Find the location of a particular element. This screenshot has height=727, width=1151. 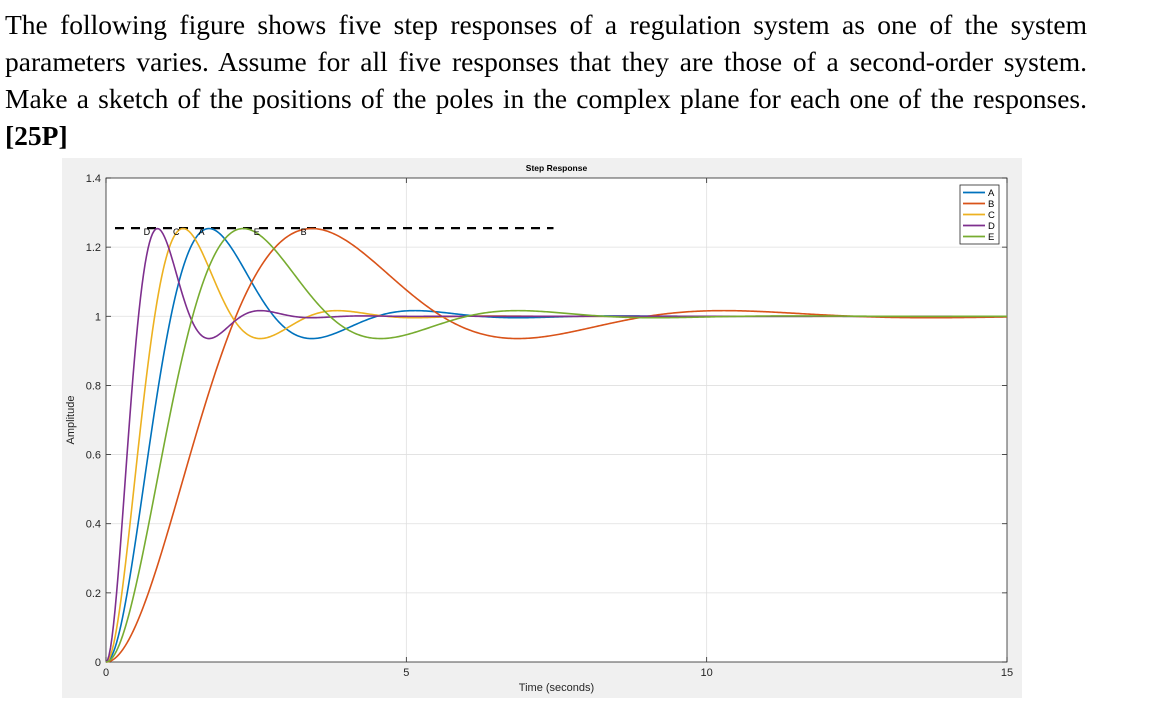

curve-label-C: C is located at coordinates (176, 232).